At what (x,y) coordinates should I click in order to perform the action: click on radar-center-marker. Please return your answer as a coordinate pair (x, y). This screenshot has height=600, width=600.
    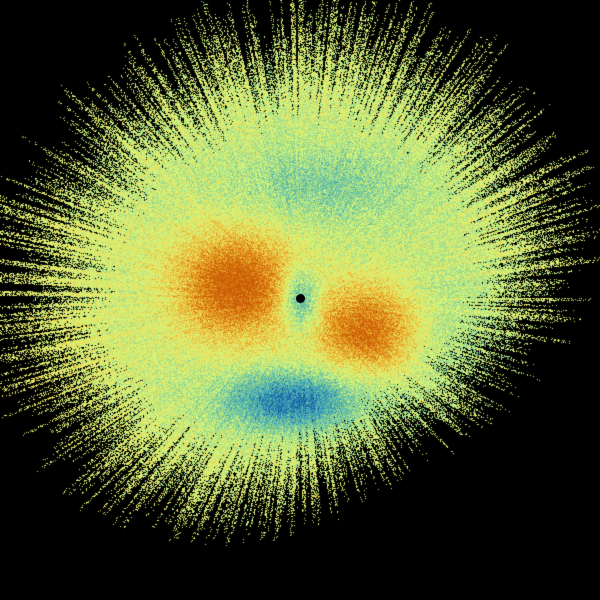
    Looking at the image, I should click on (300, 298).